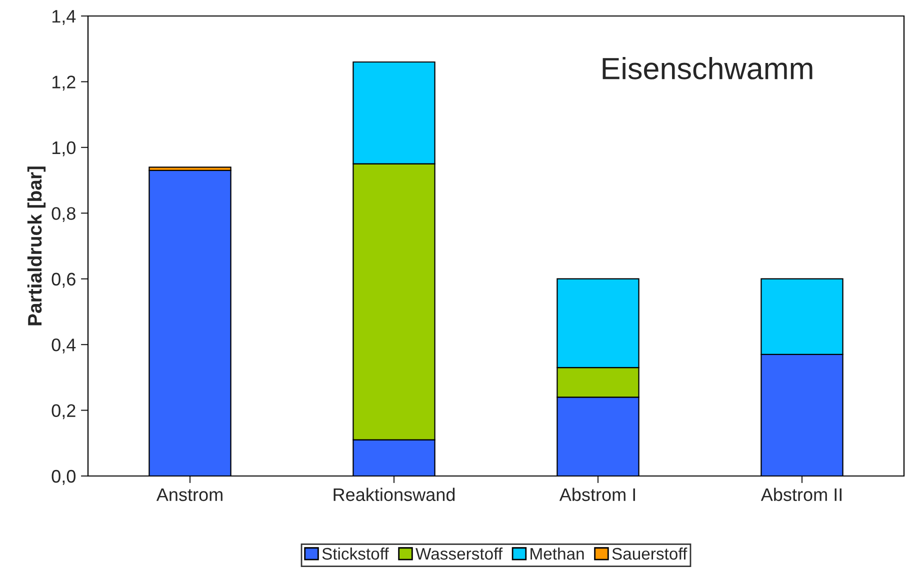 The height and width of the screenshot is (572, 918). What do you see at coordinates (36, 246) in the screenshot?
I see `y-axis-title: Partialdruck [bar]` at bounding box center [36, 246].